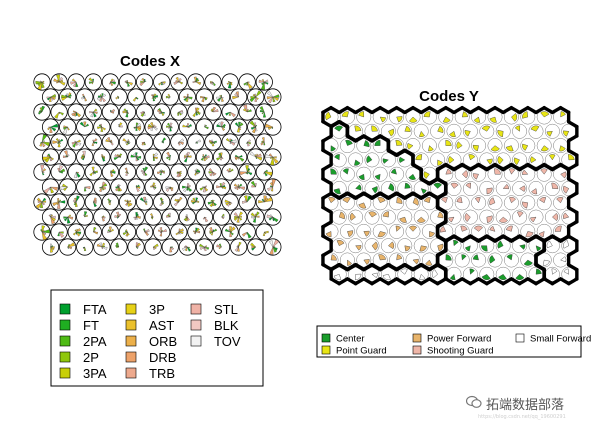 Image resolution: width=600 pixels, height=428 pixels. Describe the element at coordinates (91, 357) in the screenshot. I see `codes-x-legend-label: 2P` at that location.